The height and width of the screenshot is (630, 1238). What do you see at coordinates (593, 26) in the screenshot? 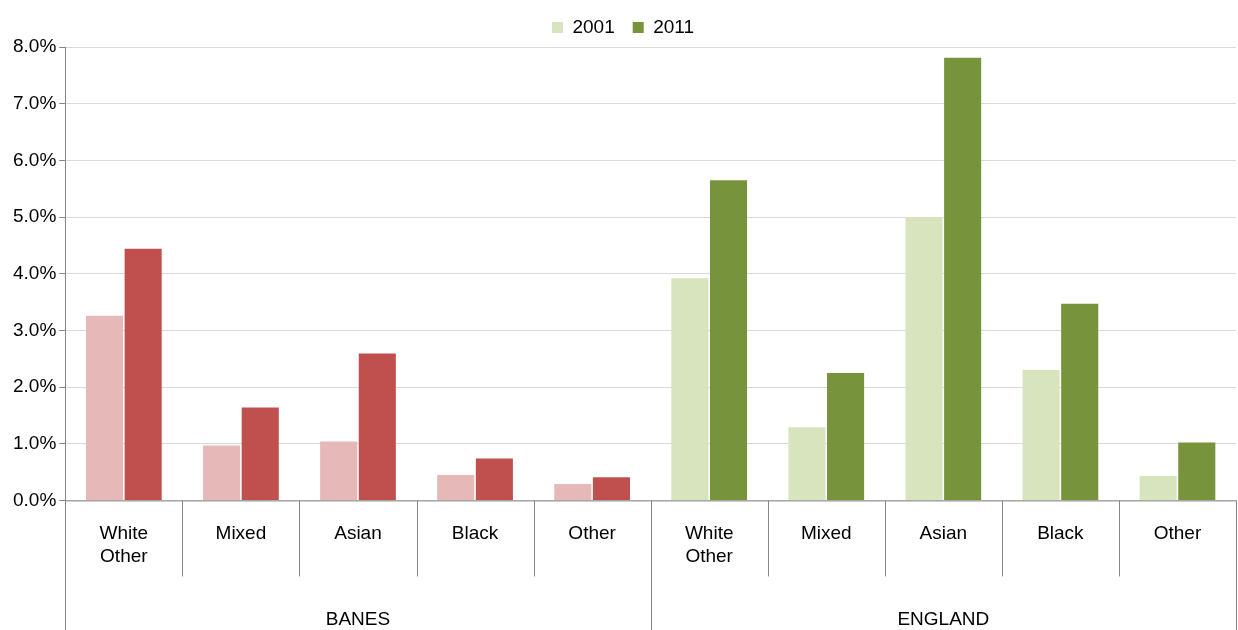
I see `legend-label: 2001` at bounding box center [593, 26].